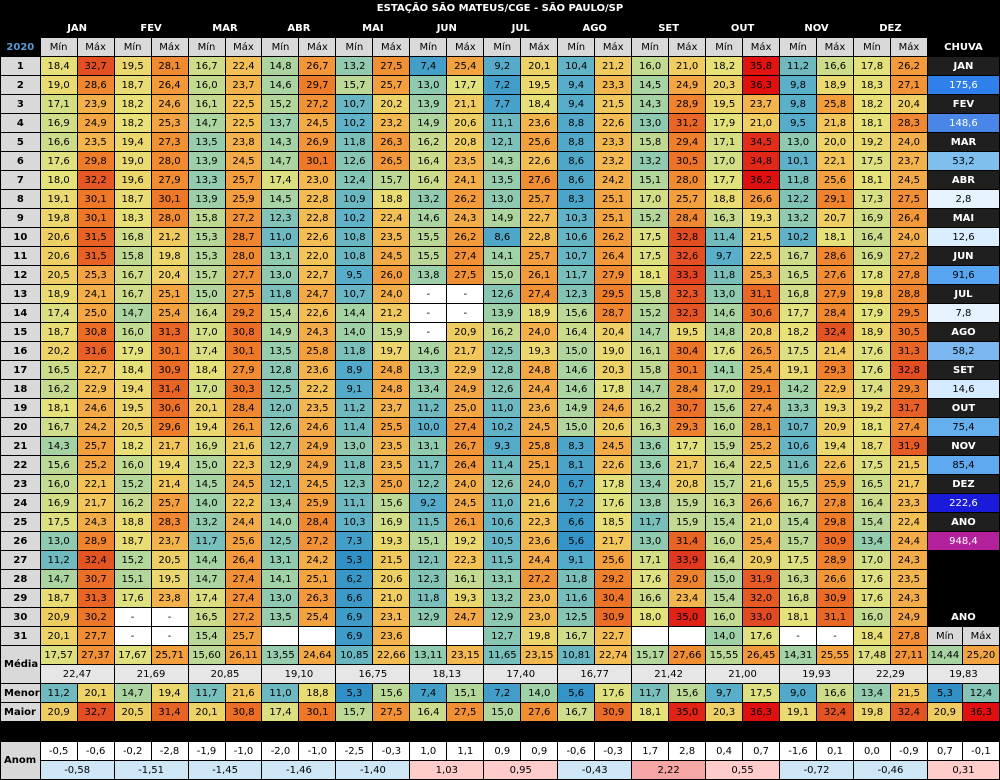 The image size is (1000, 780). Describe the element at coordinates (169, 598) in the screenshot. I see `max-temp-cell: 23,8` at that location.